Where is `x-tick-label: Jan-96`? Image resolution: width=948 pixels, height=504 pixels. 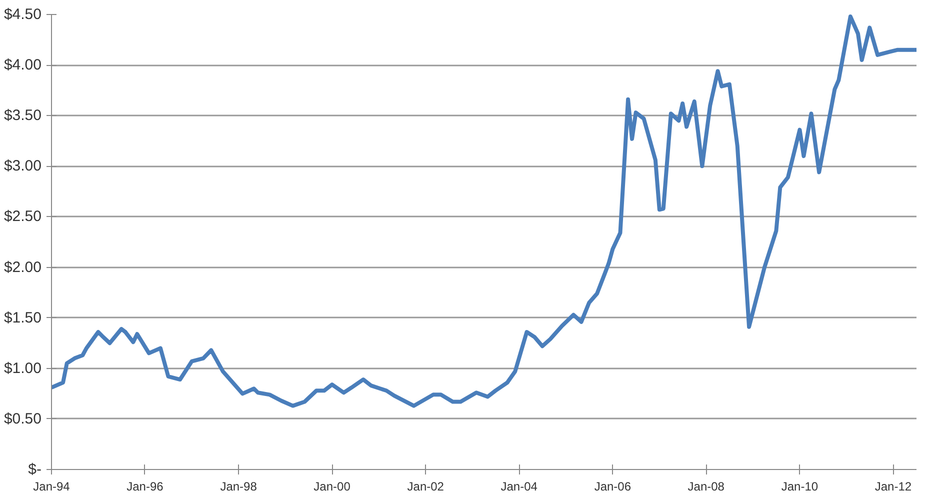 x-tick-label: Jan-96 is located at coordinates (145, 487).